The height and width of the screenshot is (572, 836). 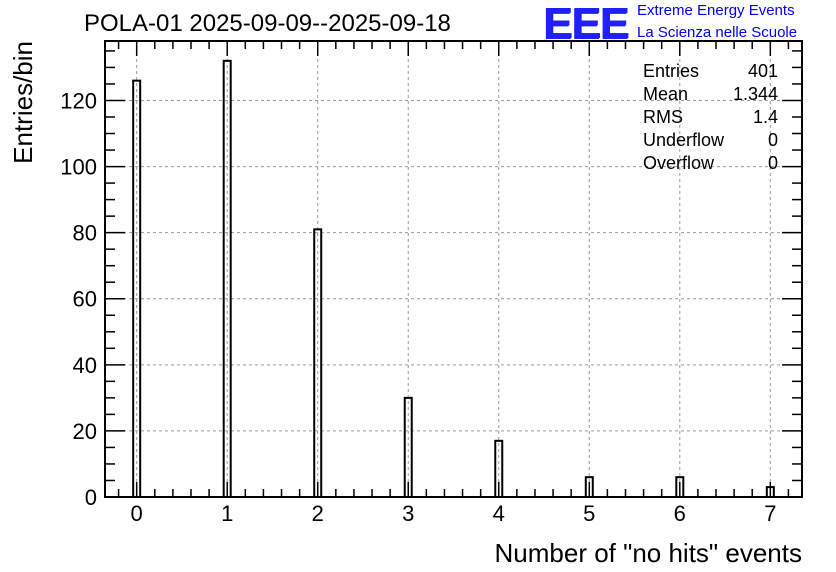 I want to click on x-tick-label-2: 2, so click(x=318, y=513).